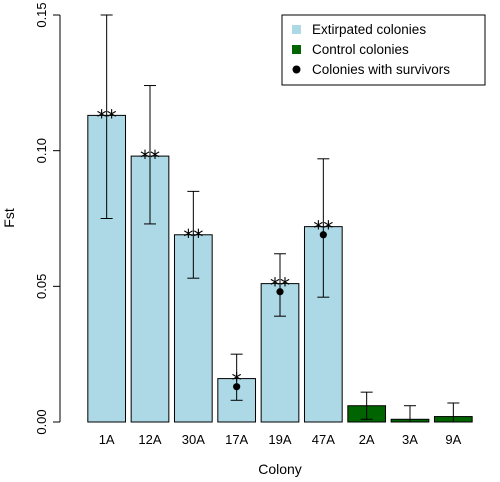 This screenshot has width=500, height=482. I want to click on survivor-point-17A, so click(237, 387).